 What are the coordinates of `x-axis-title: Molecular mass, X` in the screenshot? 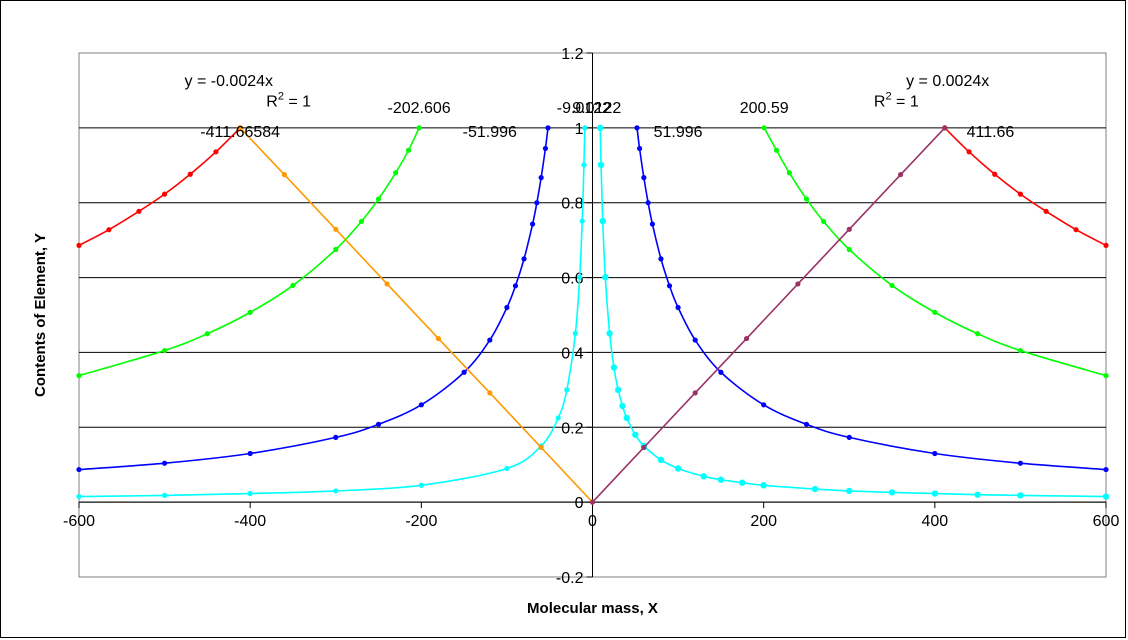 It's located at (592, 608).